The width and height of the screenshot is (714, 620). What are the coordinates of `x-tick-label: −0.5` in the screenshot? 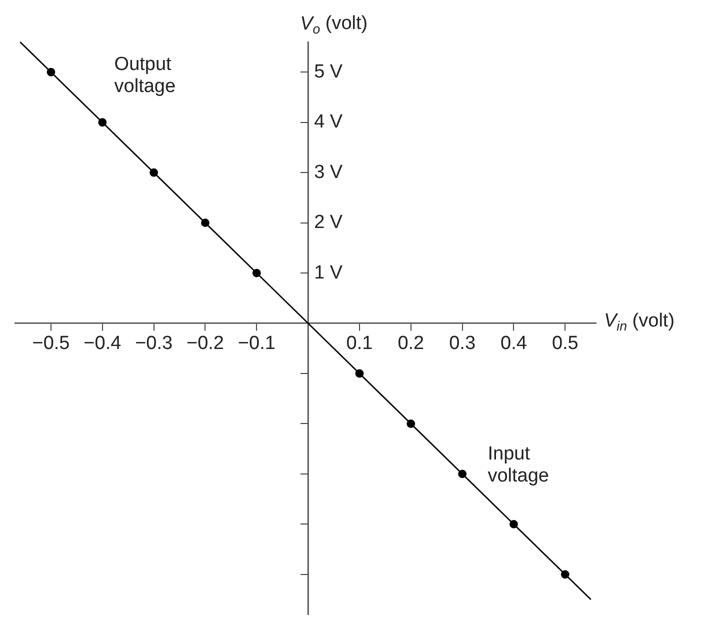 It's located at (51, 343).